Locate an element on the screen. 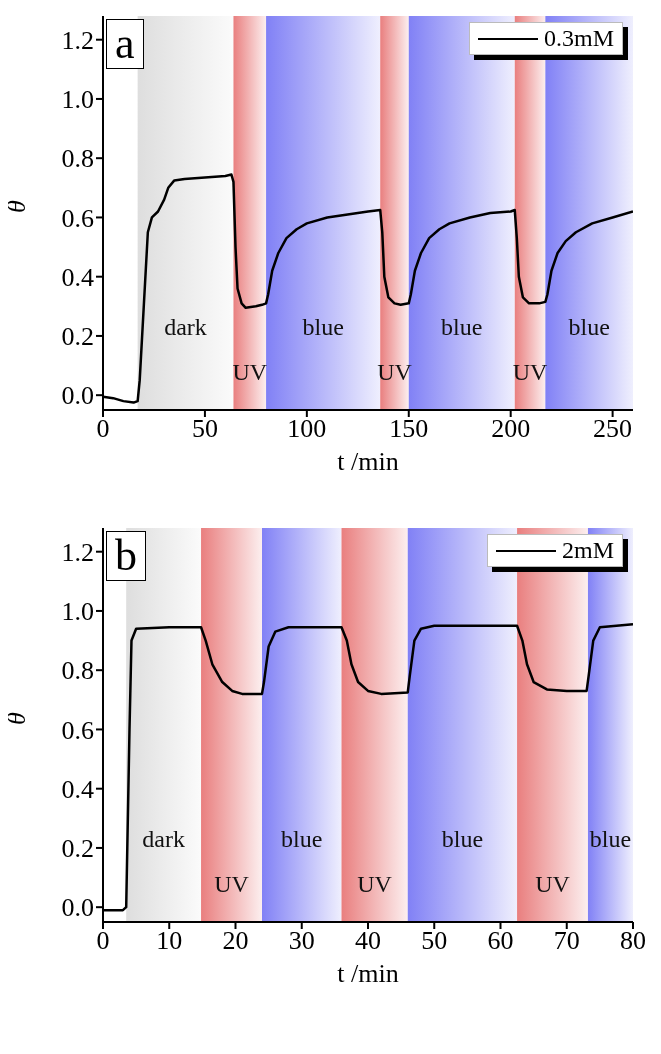 The width and height of the screenshot is (661, 1054). x-tick-label: 20 is located at coordinates (235, 941).